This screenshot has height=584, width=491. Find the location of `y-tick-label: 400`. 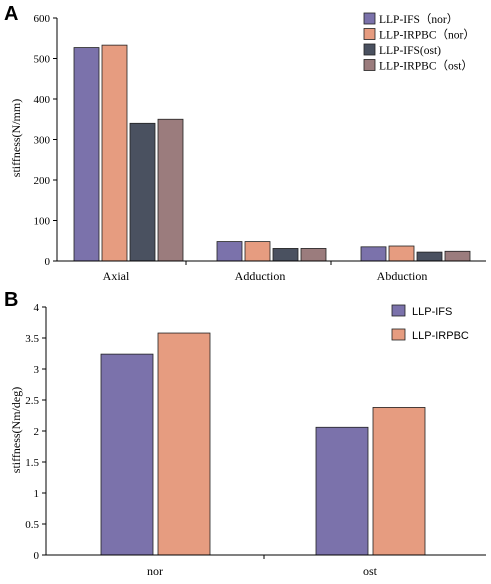

y-tick-label: 400 is located at coordinates (42, 100).